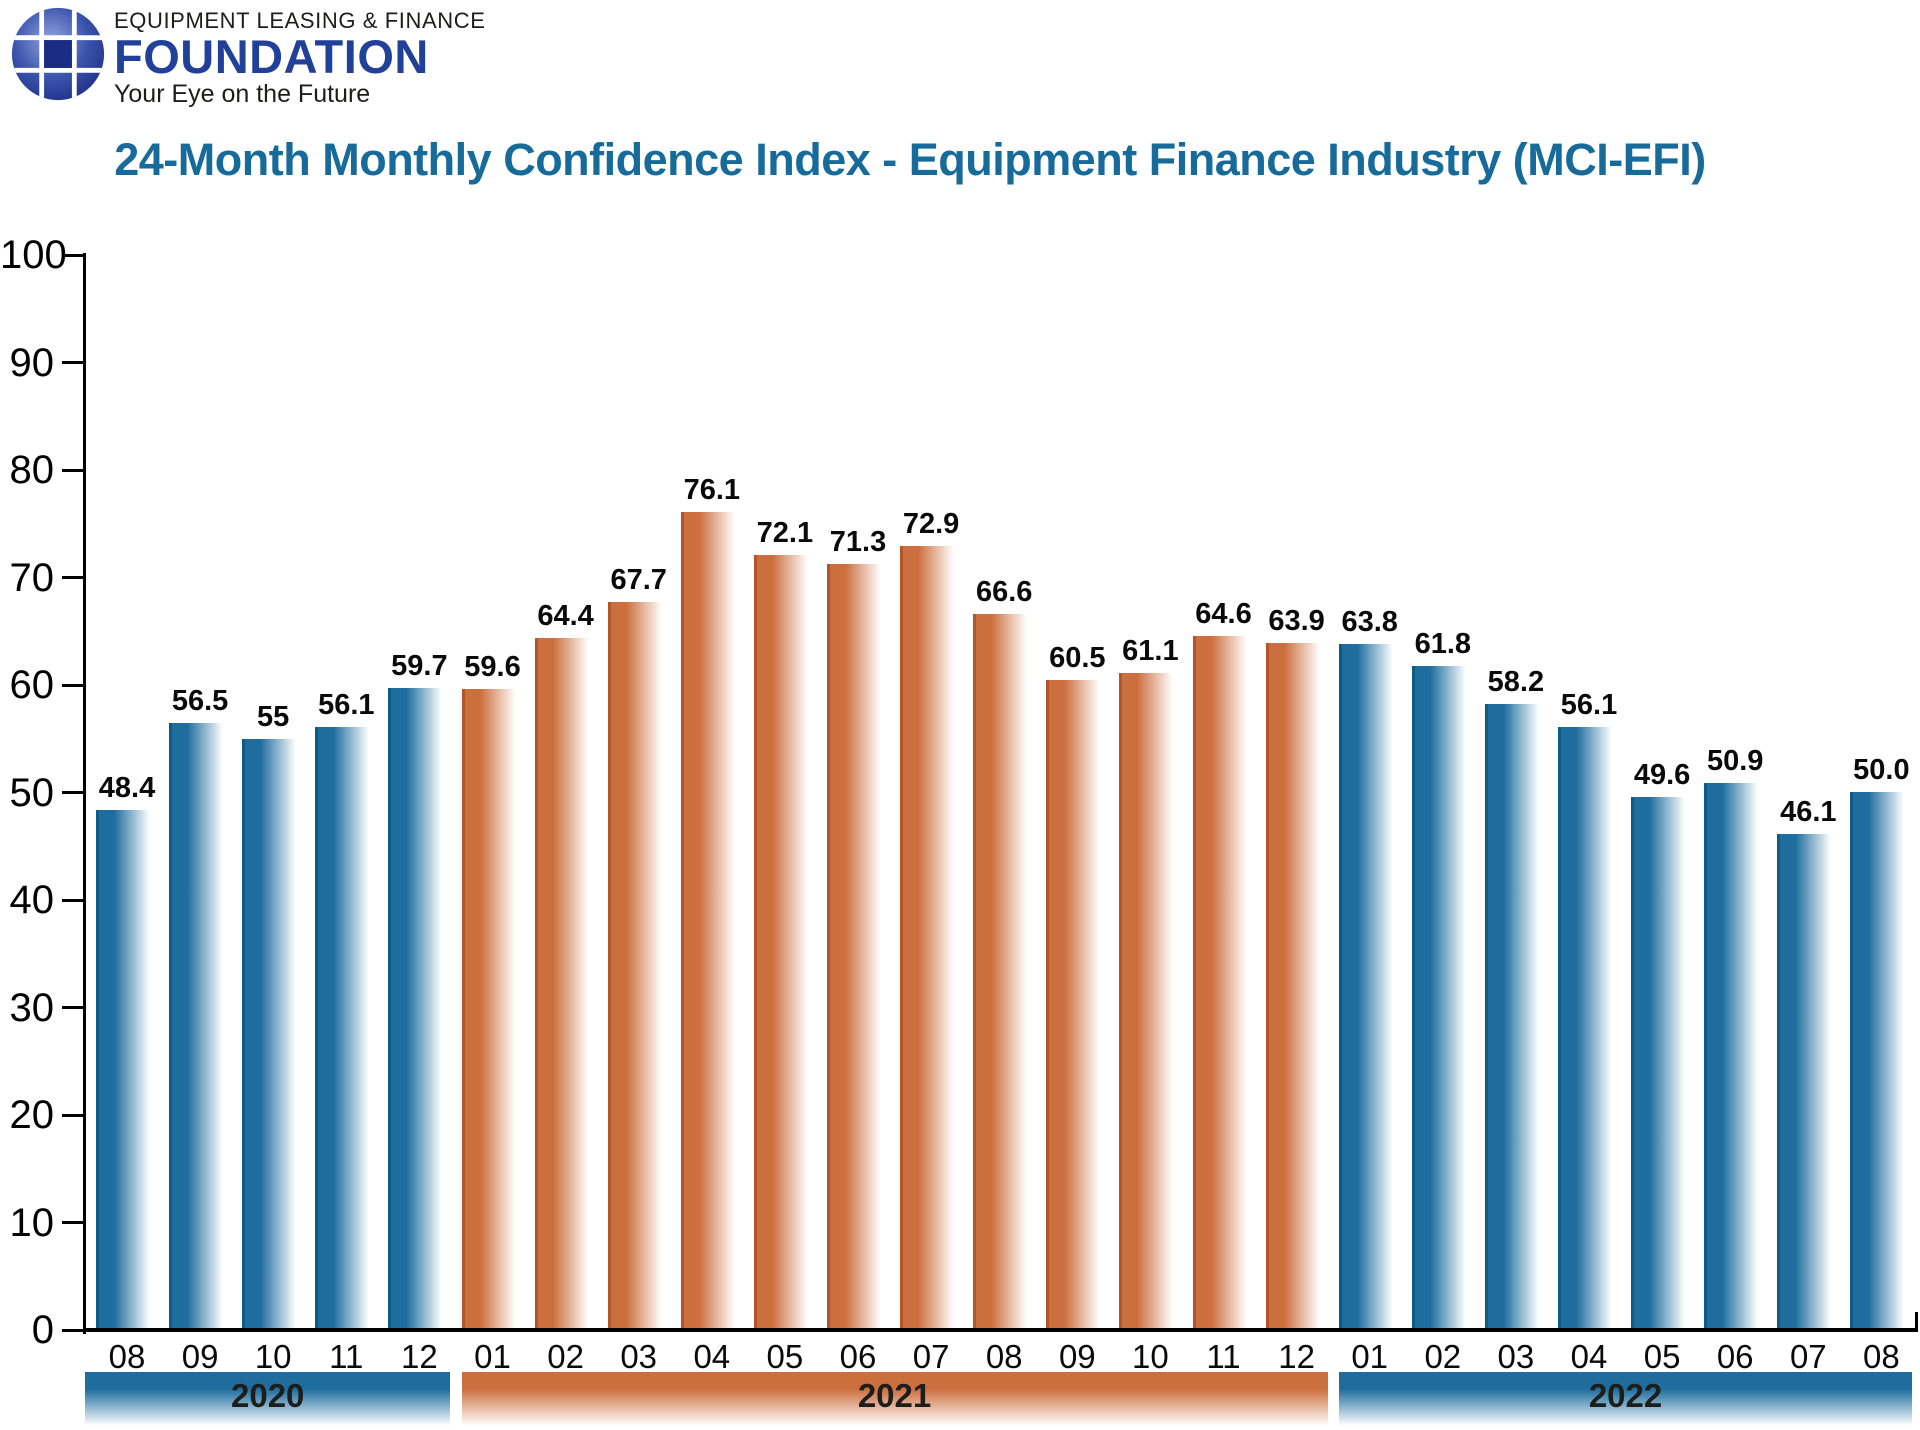 The width and height of the screenshot is (1920, 1430). What do you see at coordinates (1881, 1356) in the screenshot?
I see `month-label-2022-08: 08` at bounding box center [1881, 1356].